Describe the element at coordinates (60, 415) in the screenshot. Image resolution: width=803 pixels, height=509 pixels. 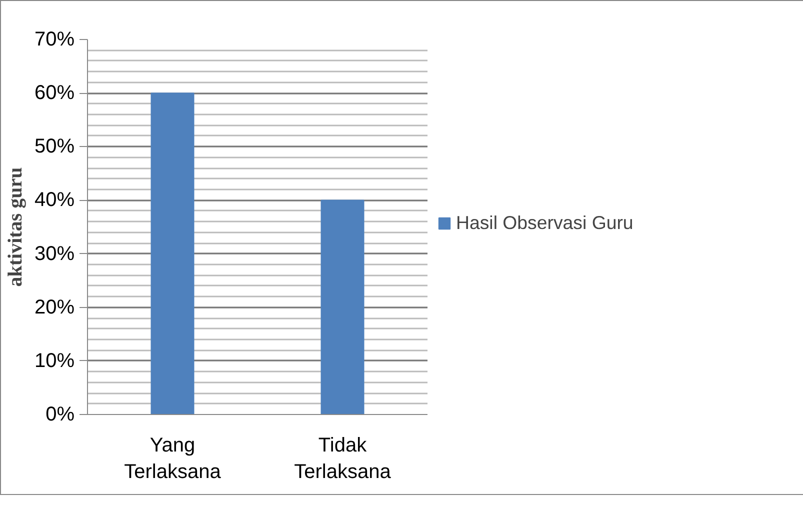
I see `y-tick-label: 0%` at that location.